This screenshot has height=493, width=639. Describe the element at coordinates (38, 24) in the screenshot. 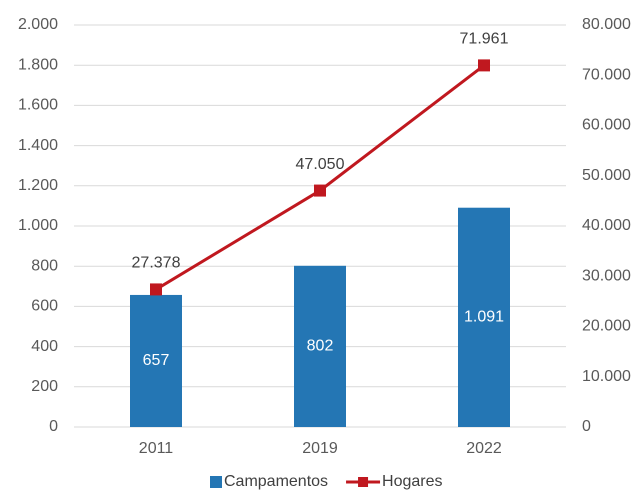

I see `y-tick-label: 2.000` at that location.